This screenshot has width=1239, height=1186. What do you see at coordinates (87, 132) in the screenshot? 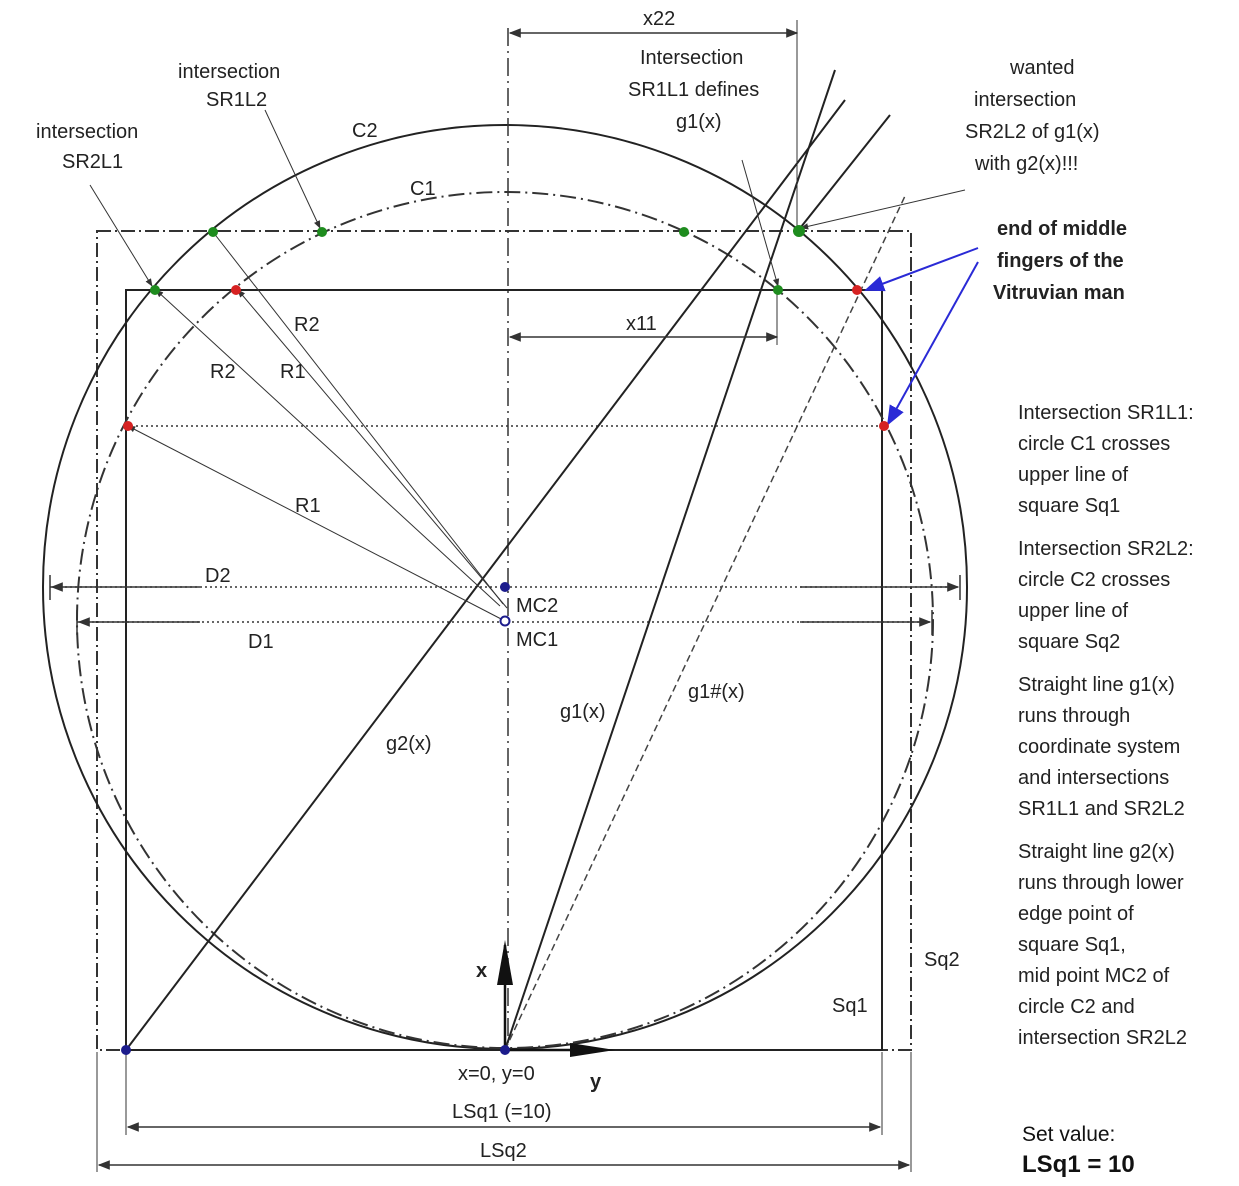
I see `label-inter-r2l1-1: intersection` at bounding box center [87, 132].